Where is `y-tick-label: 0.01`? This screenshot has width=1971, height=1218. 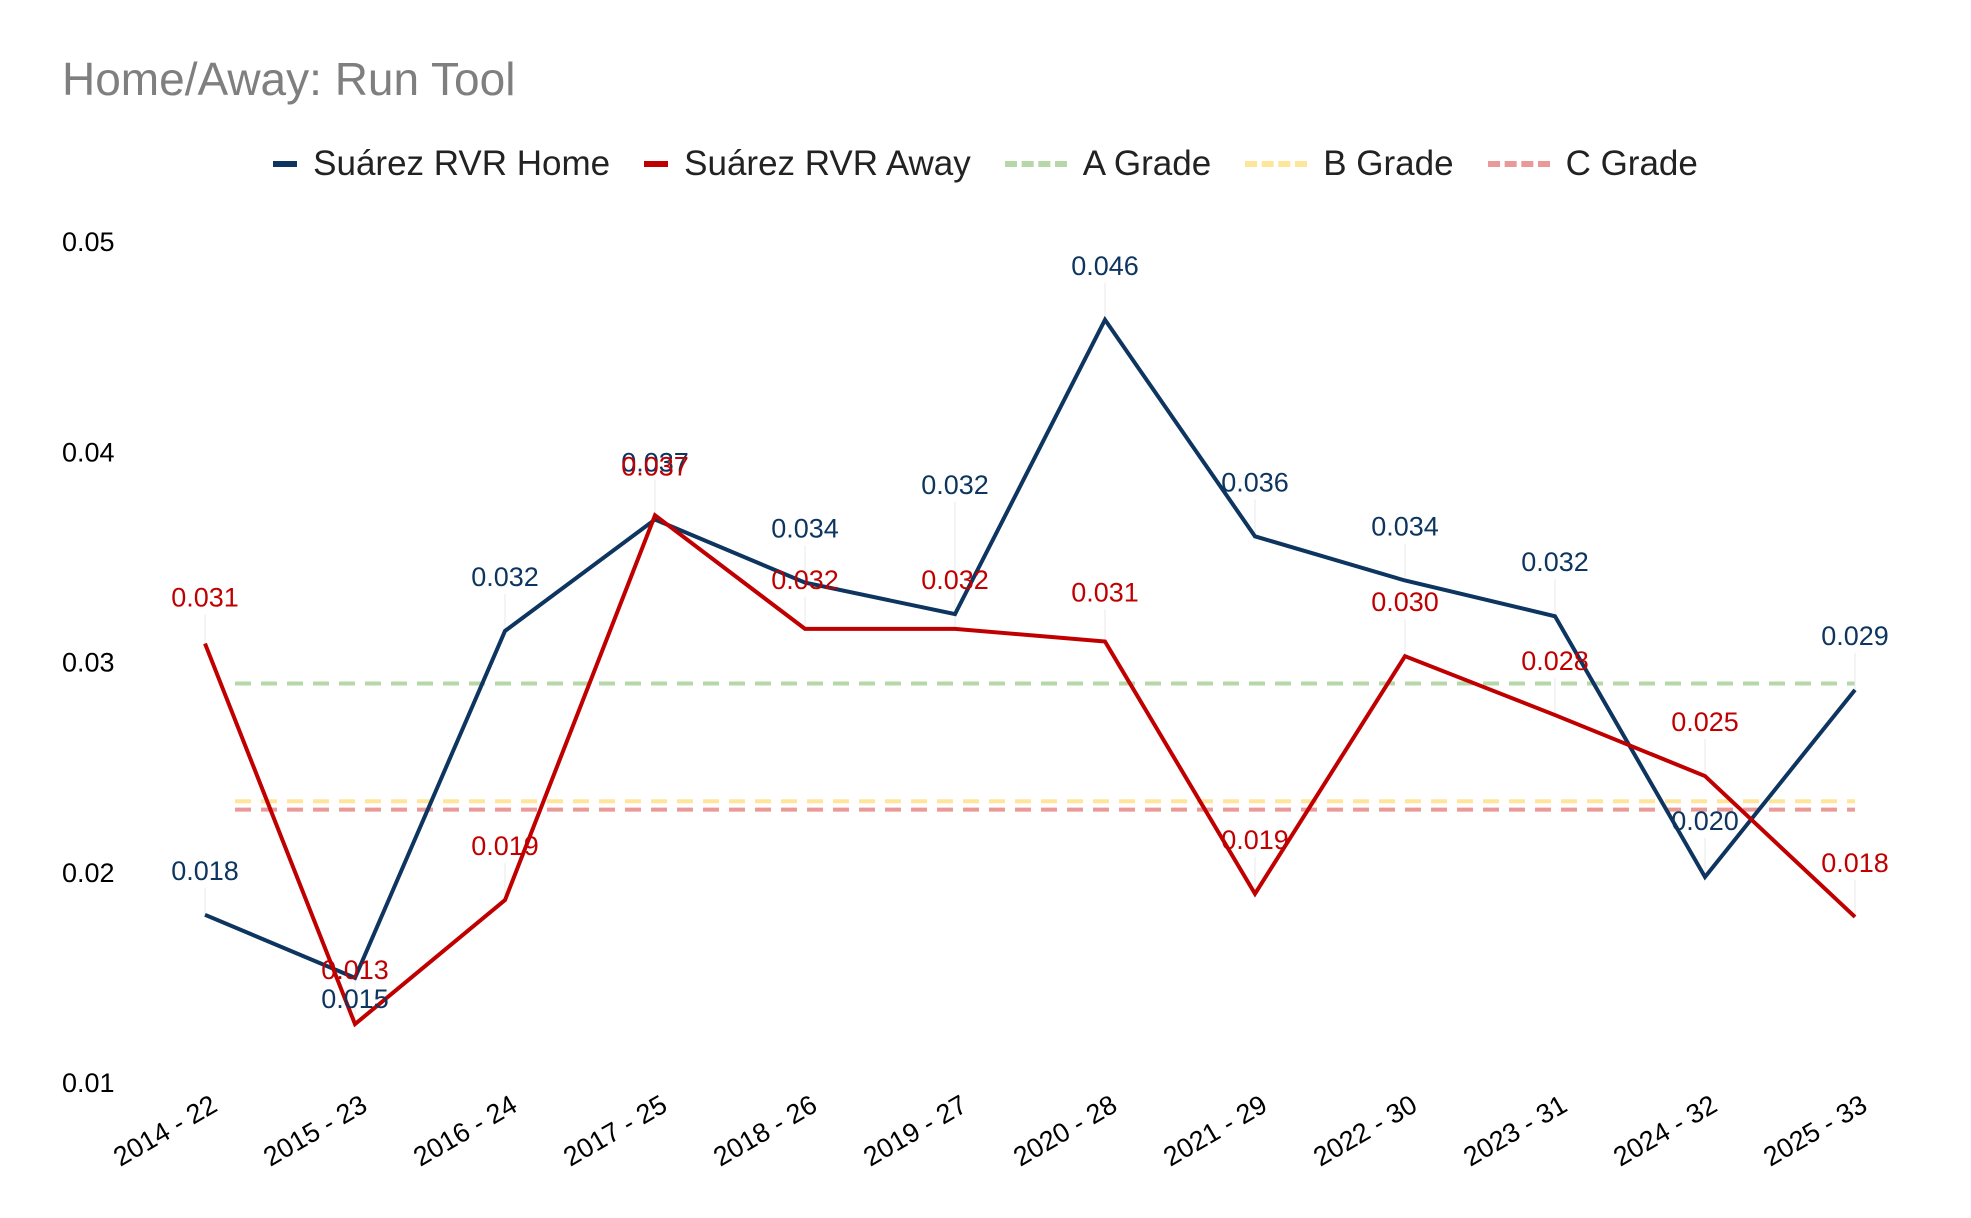 y-tick-label: 0.01 is located at coordinates (88, 1083).